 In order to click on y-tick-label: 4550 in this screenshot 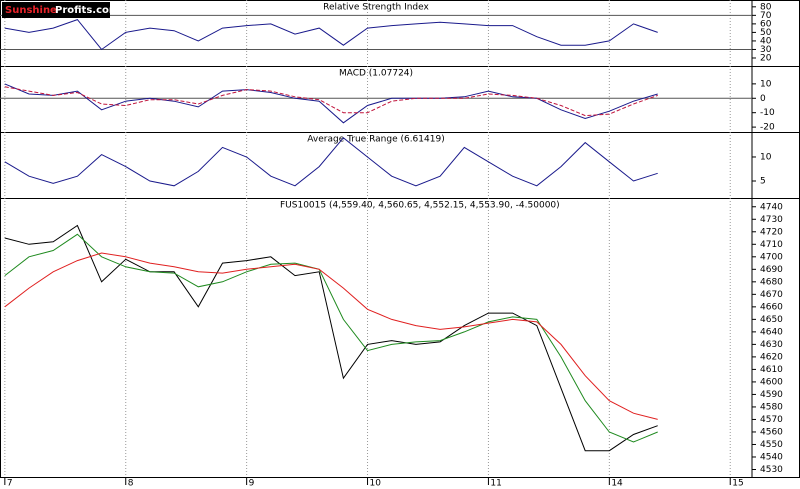, I will do `click(771, 445)`.